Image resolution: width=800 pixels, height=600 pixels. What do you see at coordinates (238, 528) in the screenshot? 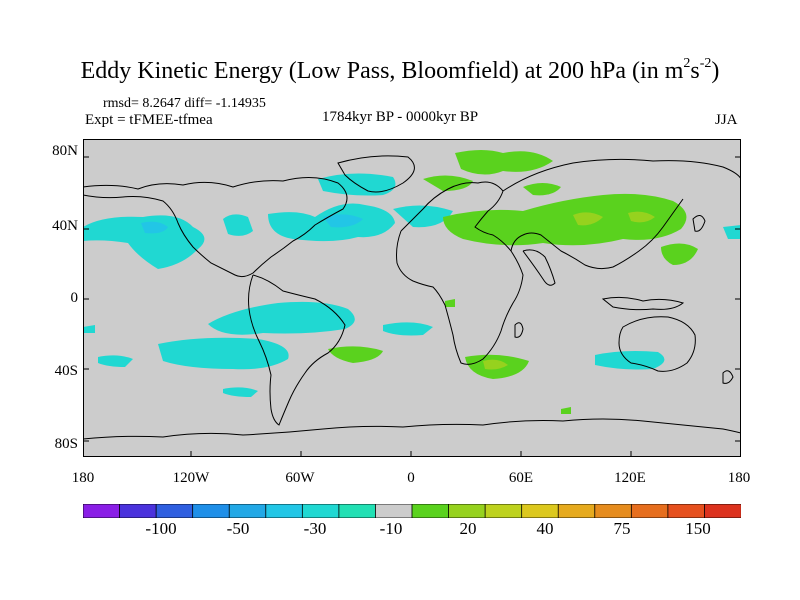
I see `colorbar-tick-label: -50` at bounding box center [238, 528].